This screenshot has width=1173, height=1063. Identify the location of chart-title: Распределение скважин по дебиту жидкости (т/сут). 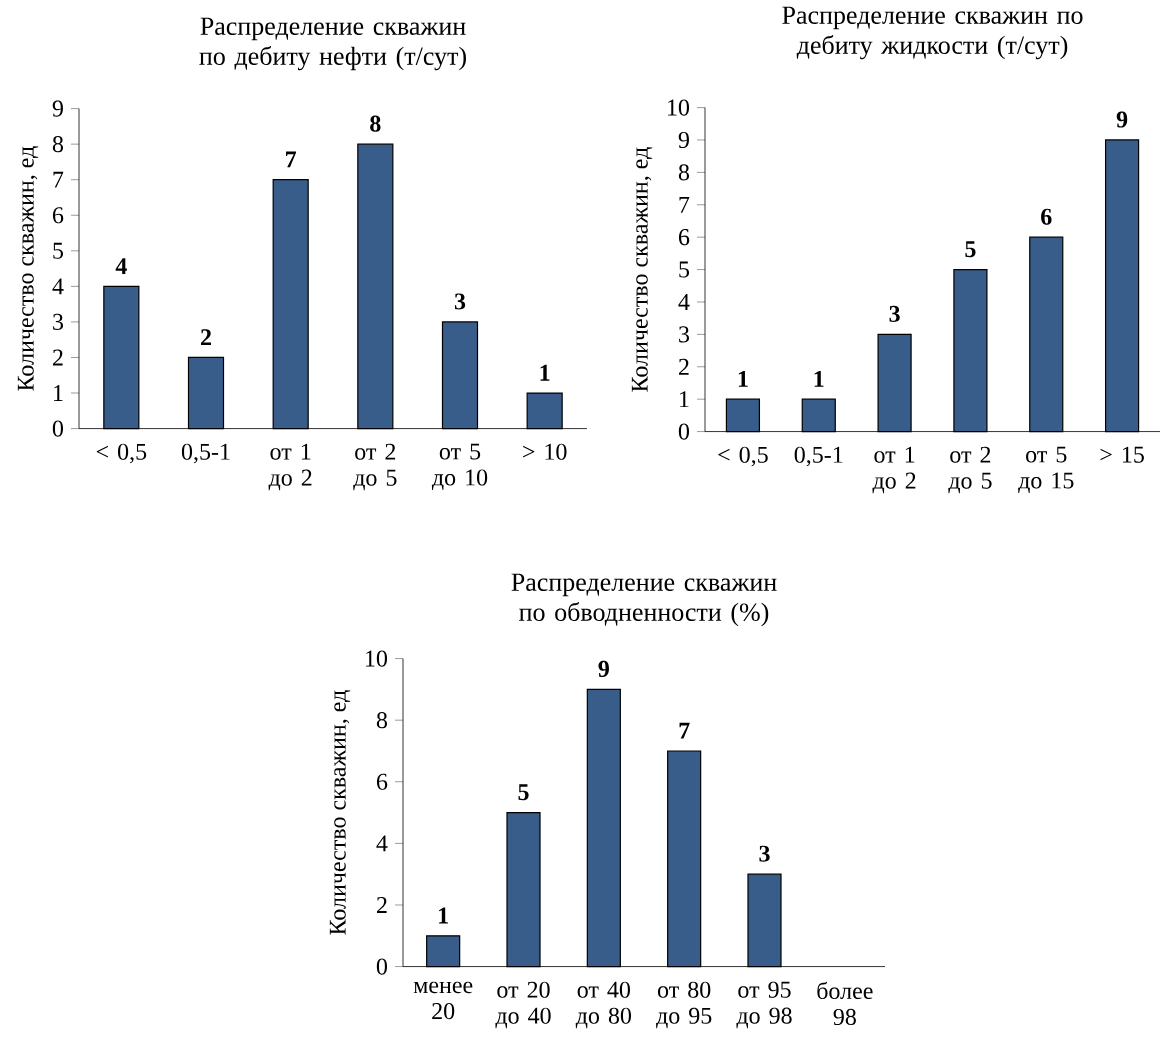
(932, 33).